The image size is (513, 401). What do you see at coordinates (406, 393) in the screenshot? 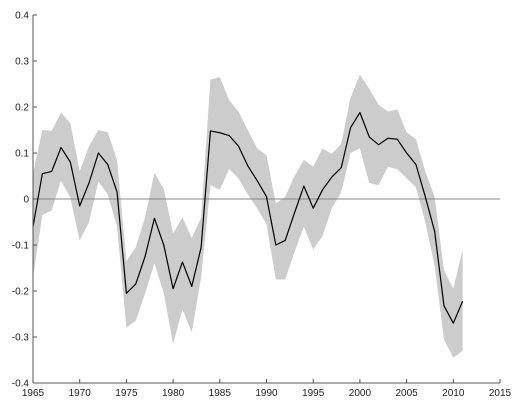
I see `x-tick-label: 2005` at bounding box center [406, 393].